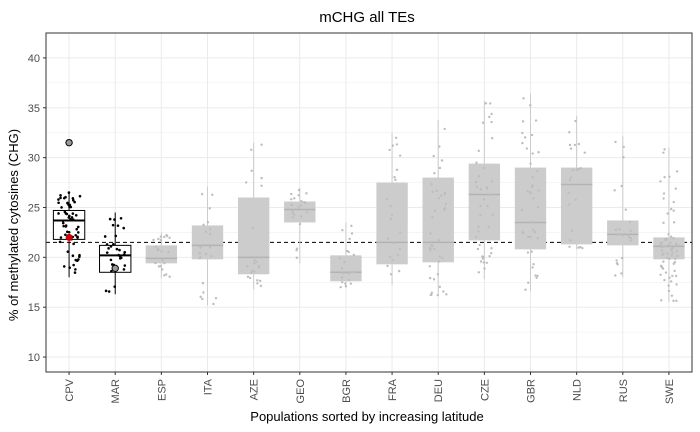 The image size is (700, 432). I want to click on box-gbr, so click(530, 208).